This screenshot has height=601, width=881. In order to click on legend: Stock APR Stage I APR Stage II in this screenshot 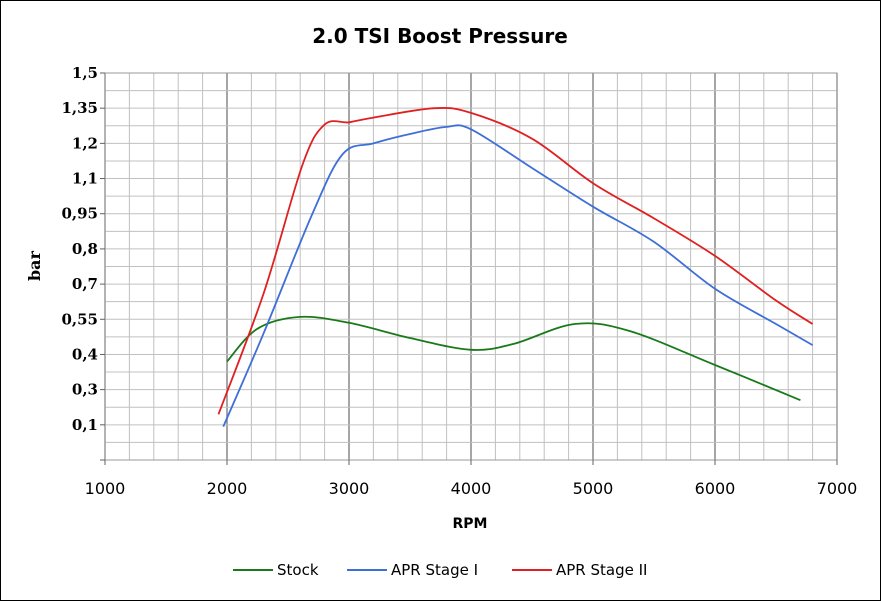, I will do `click(440, 570)`.